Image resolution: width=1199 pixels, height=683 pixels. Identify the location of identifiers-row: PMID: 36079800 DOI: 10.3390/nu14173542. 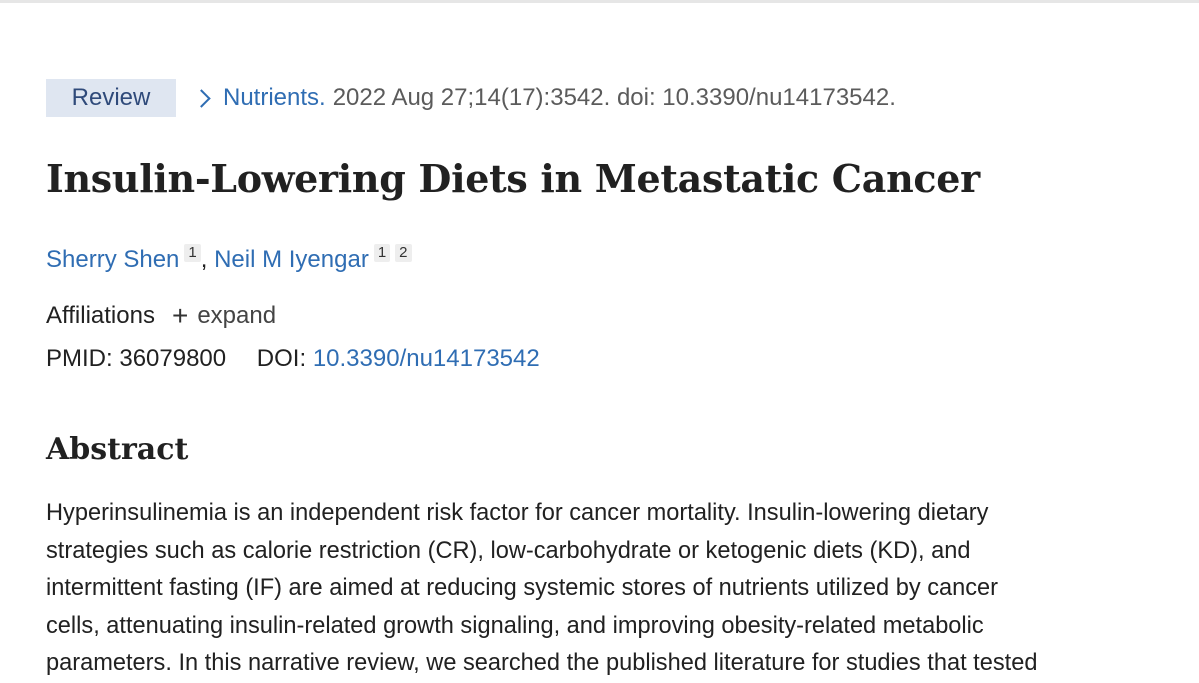
(293, 359).